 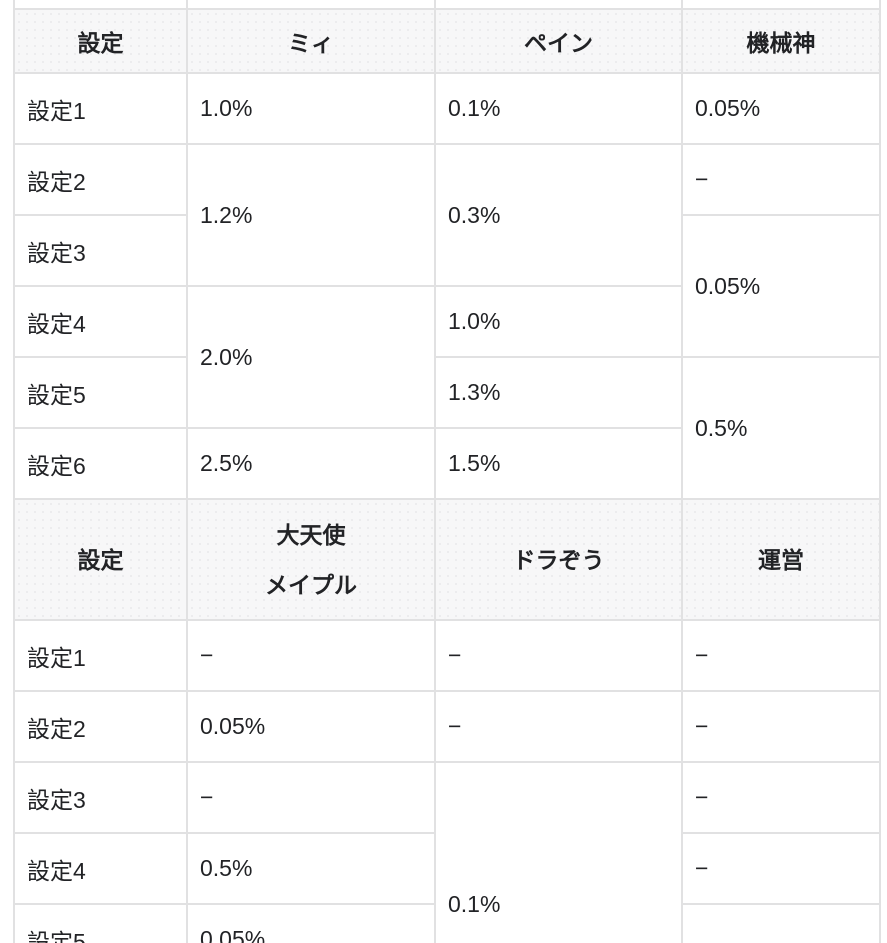 I want to click on cell-unei-s1: −, so click(x=781, y=655).